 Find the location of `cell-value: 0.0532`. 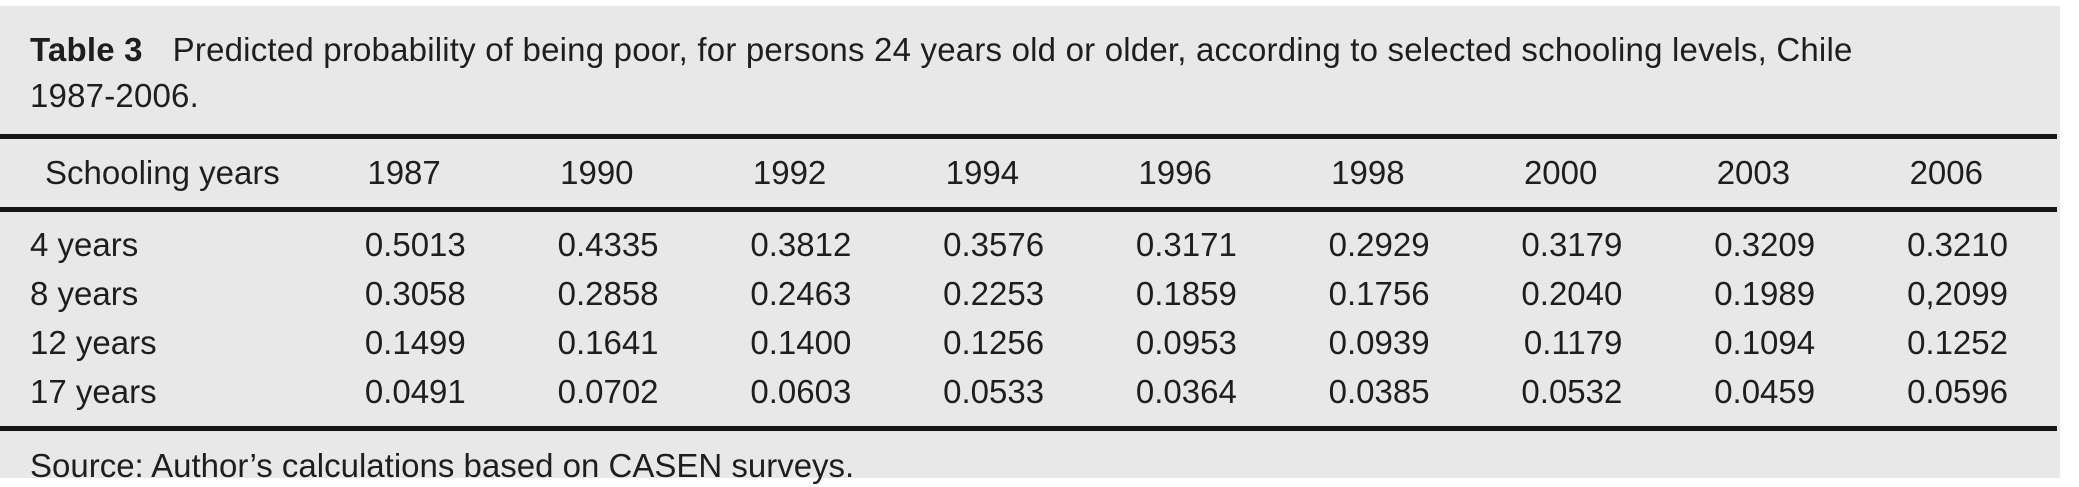

cell-value: 0.0532 is located at coordinates (1572, 391).